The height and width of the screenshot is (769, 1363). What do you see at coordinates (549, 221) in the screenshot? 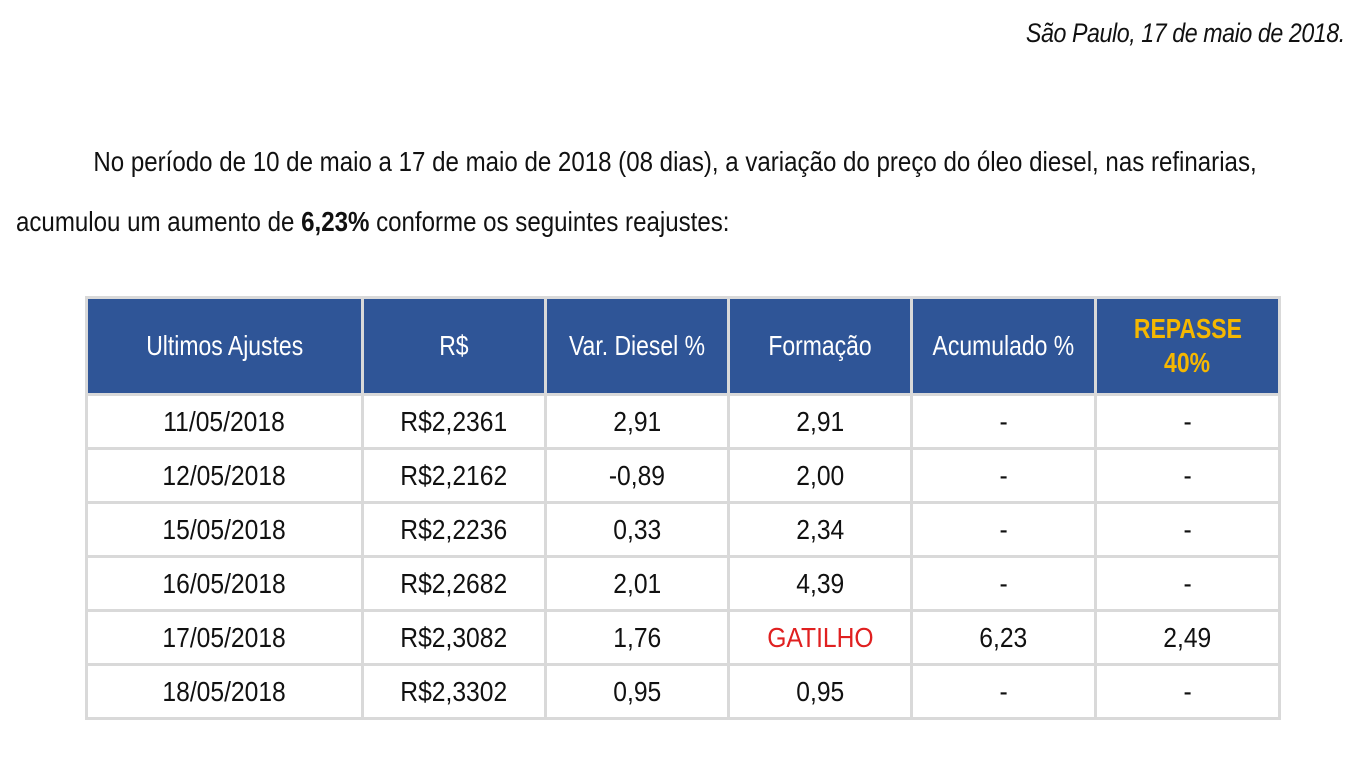
I see `paragraph-line-2-suffix: conforme os seguintes reajustes:` at bounding box center [549, 221].